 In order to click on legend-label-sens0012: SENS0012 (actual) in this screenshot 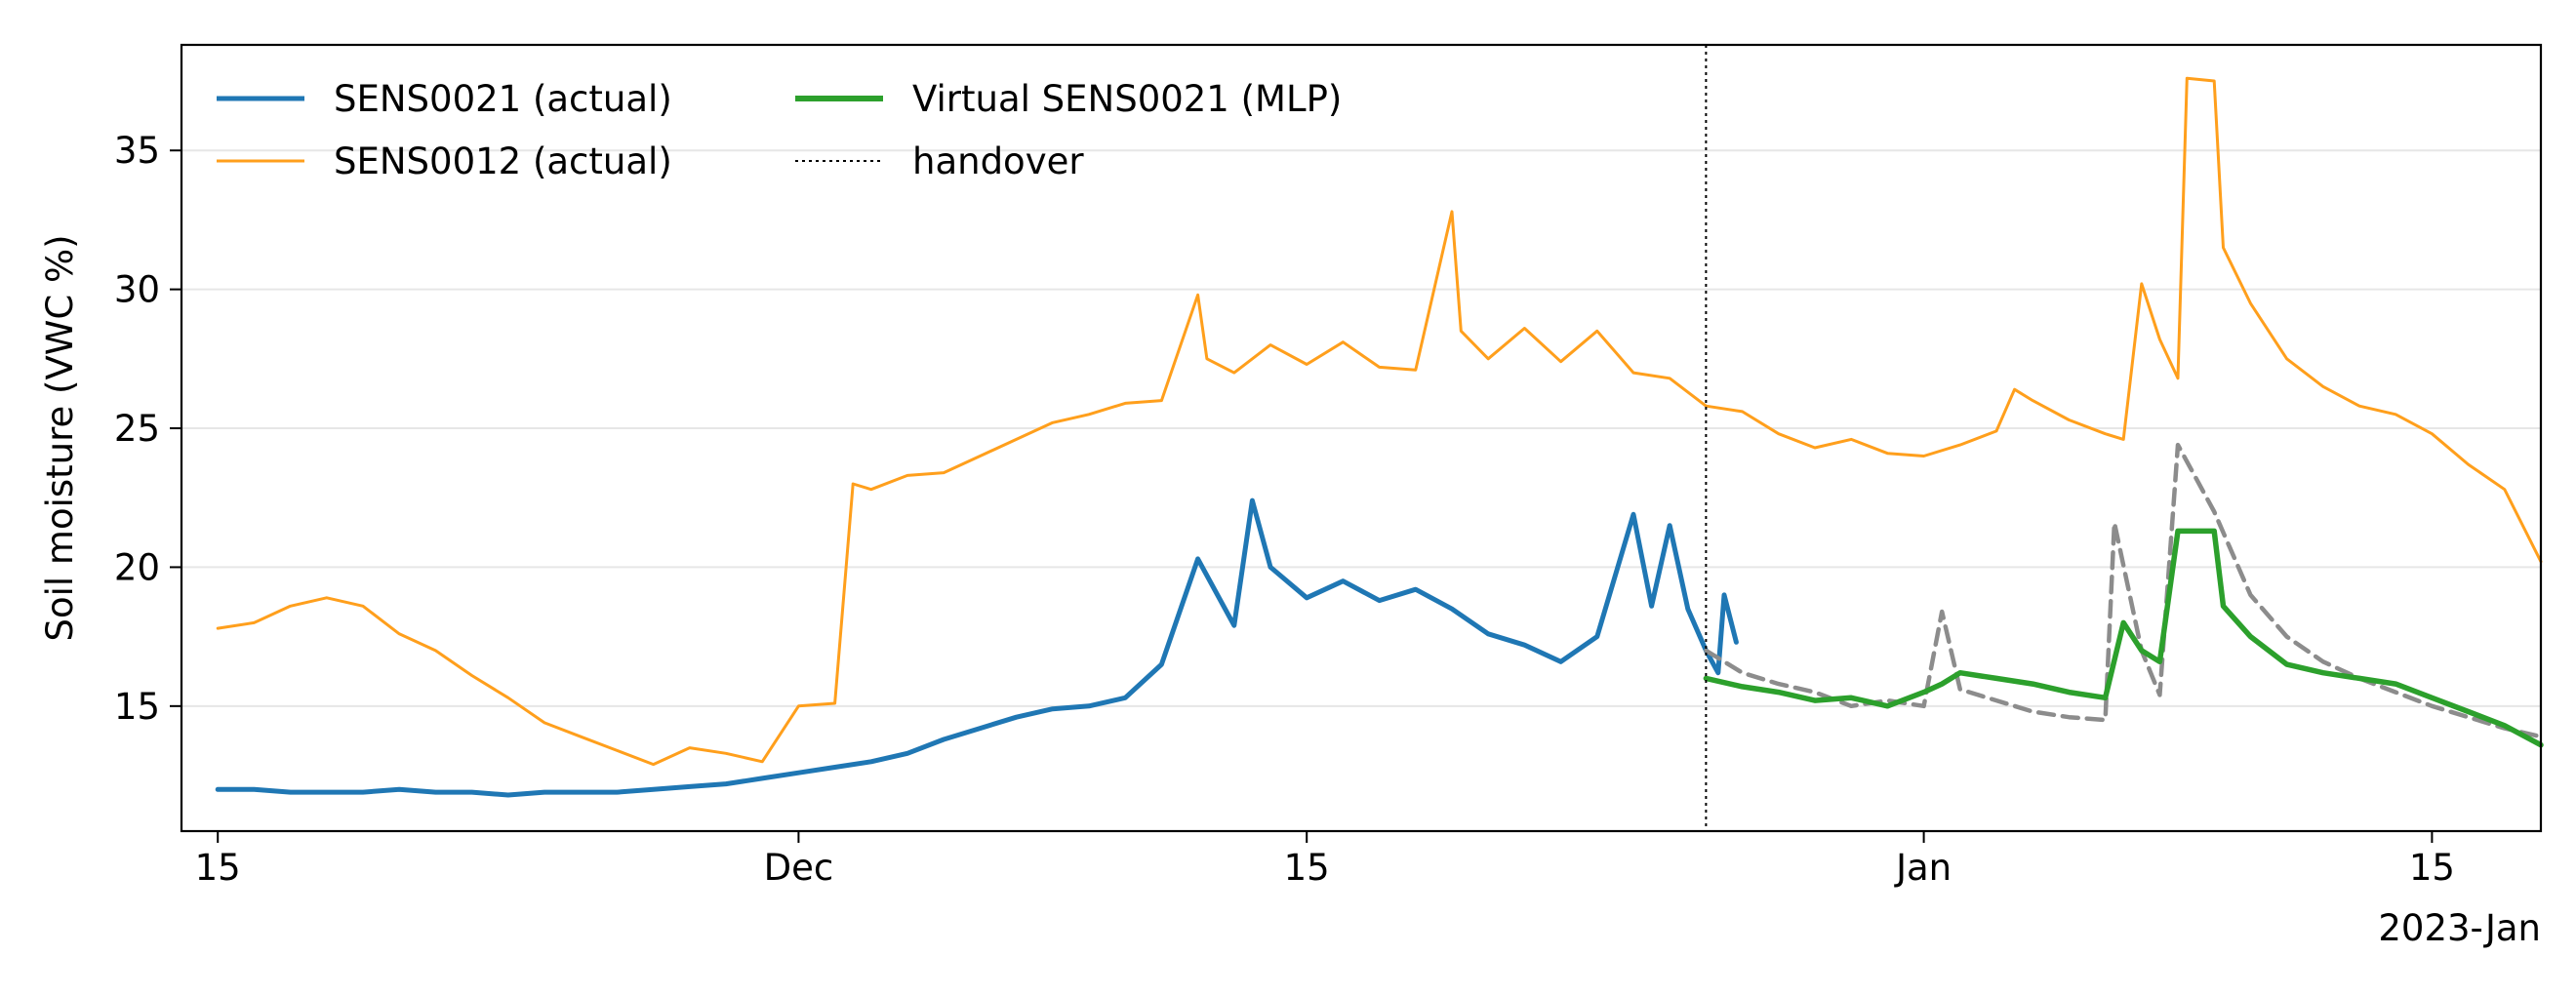, I will do `click(503, 161)`.